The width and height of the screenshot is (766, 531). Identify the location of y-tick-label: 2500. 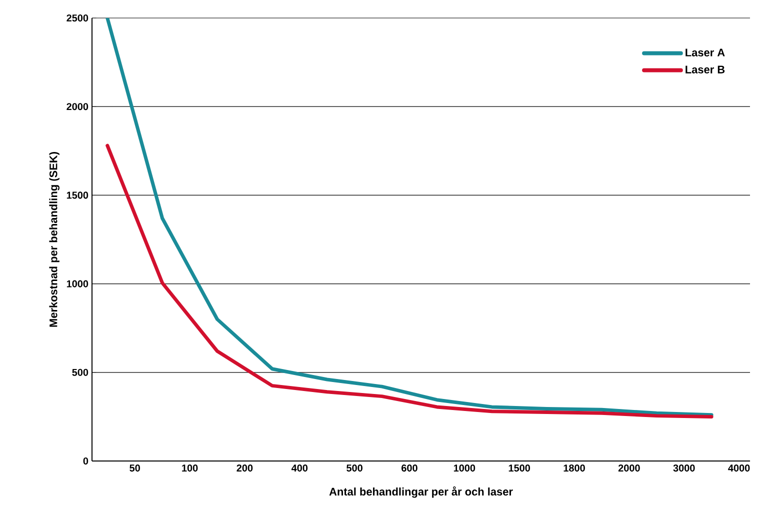
(77, 18).